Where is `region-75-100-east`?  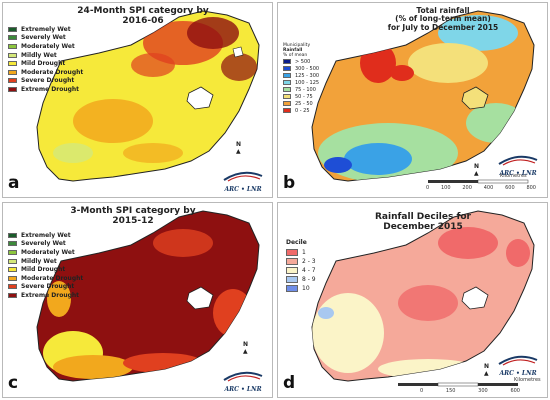 region-75-100-east is located at coordinates (496, 123).